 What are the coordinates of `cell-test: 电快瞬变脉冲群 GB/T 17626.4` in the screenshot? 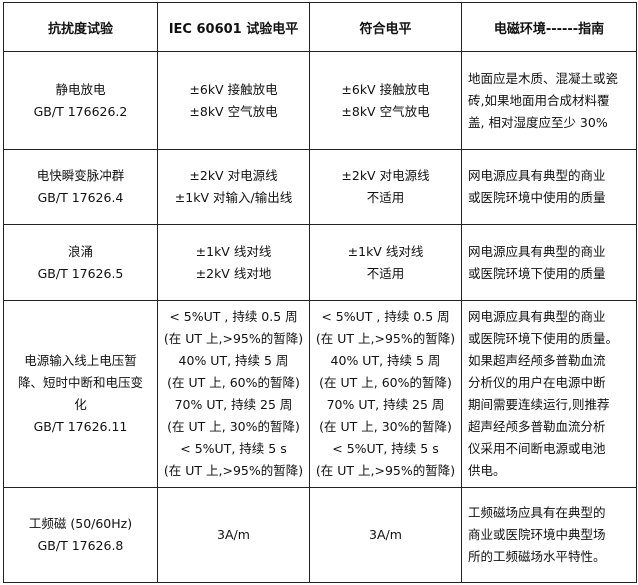 It's located at (80, 187).